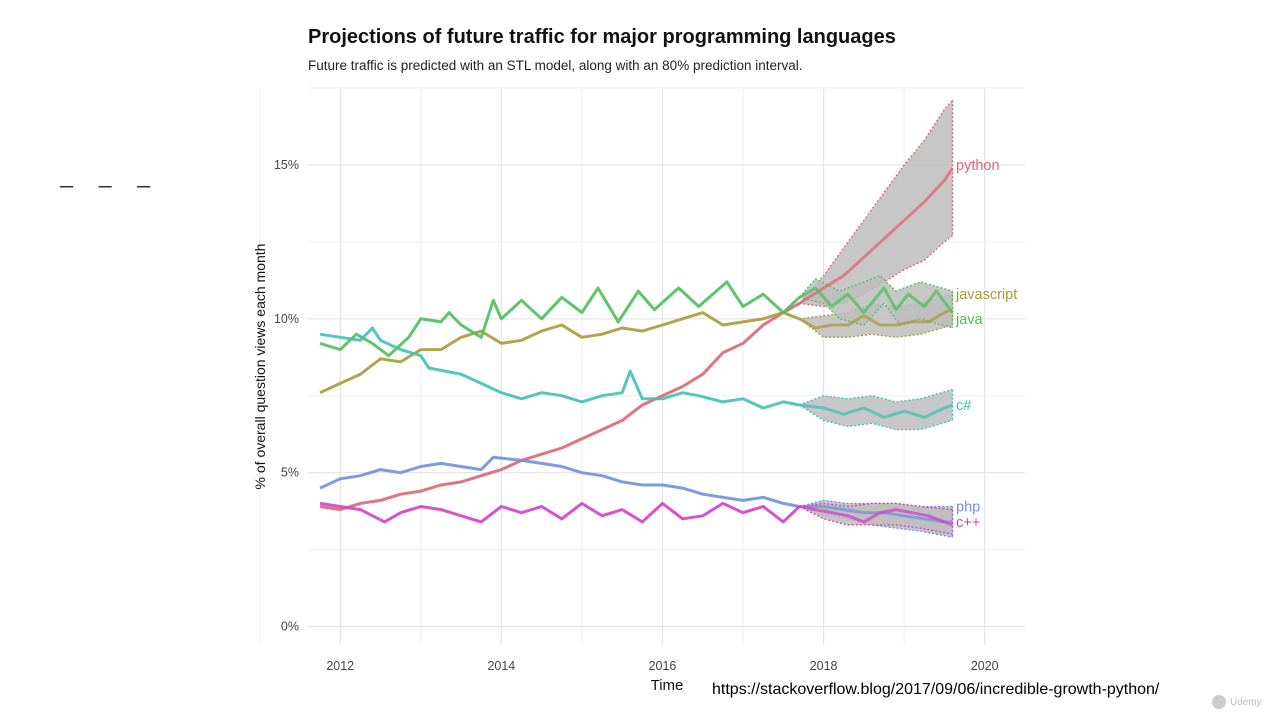 This screenshot has width=1280, height=720. What do you see at coordinates (559, 368) in the screenshot?
I see `series-line-c#` at bounding box center [559, 368].